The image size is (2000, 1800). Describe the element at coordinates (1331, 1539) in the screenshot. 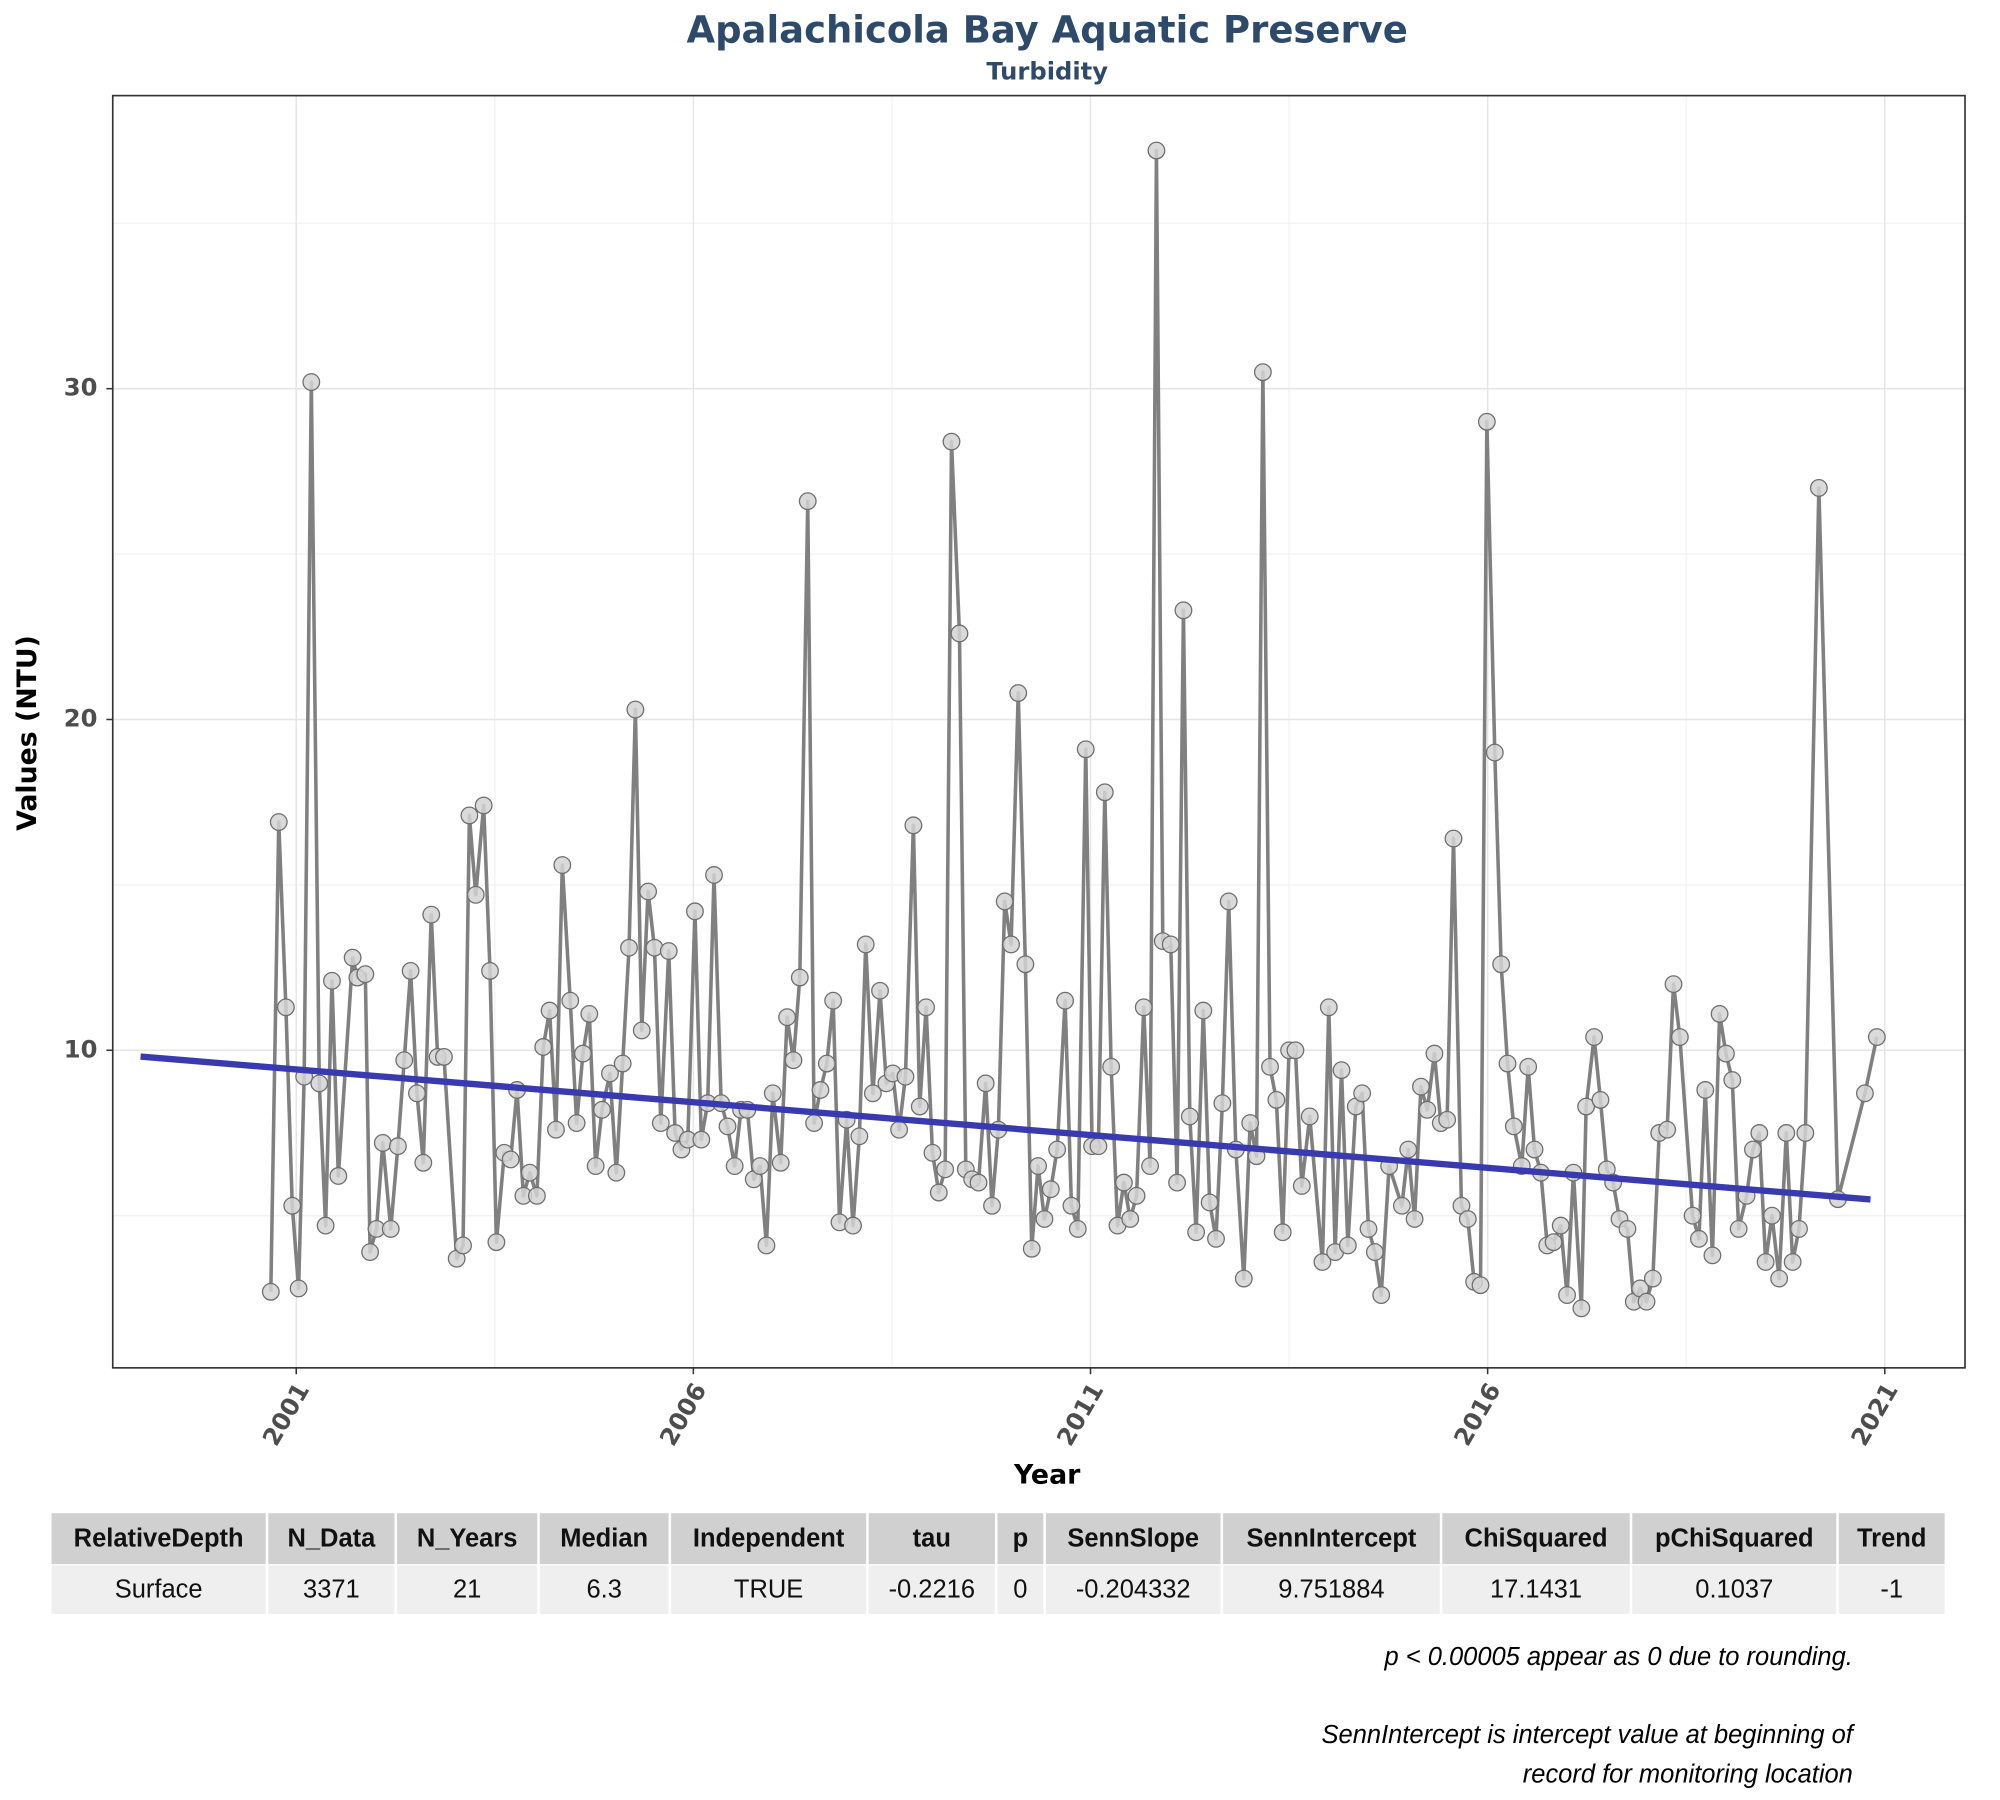

I see `table-header: SennIntercept` at that location.